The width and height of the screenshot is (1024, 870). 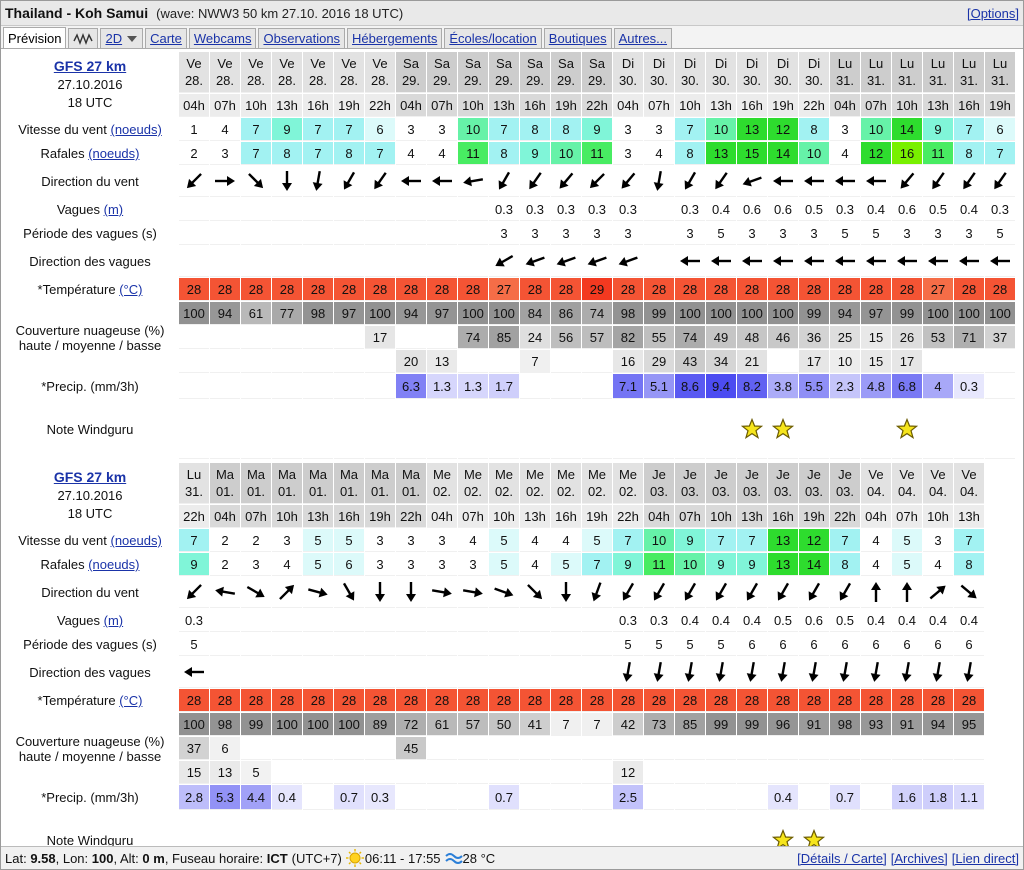 I want to click on footer-link: [Lien direct], so click(x=985, y=858).